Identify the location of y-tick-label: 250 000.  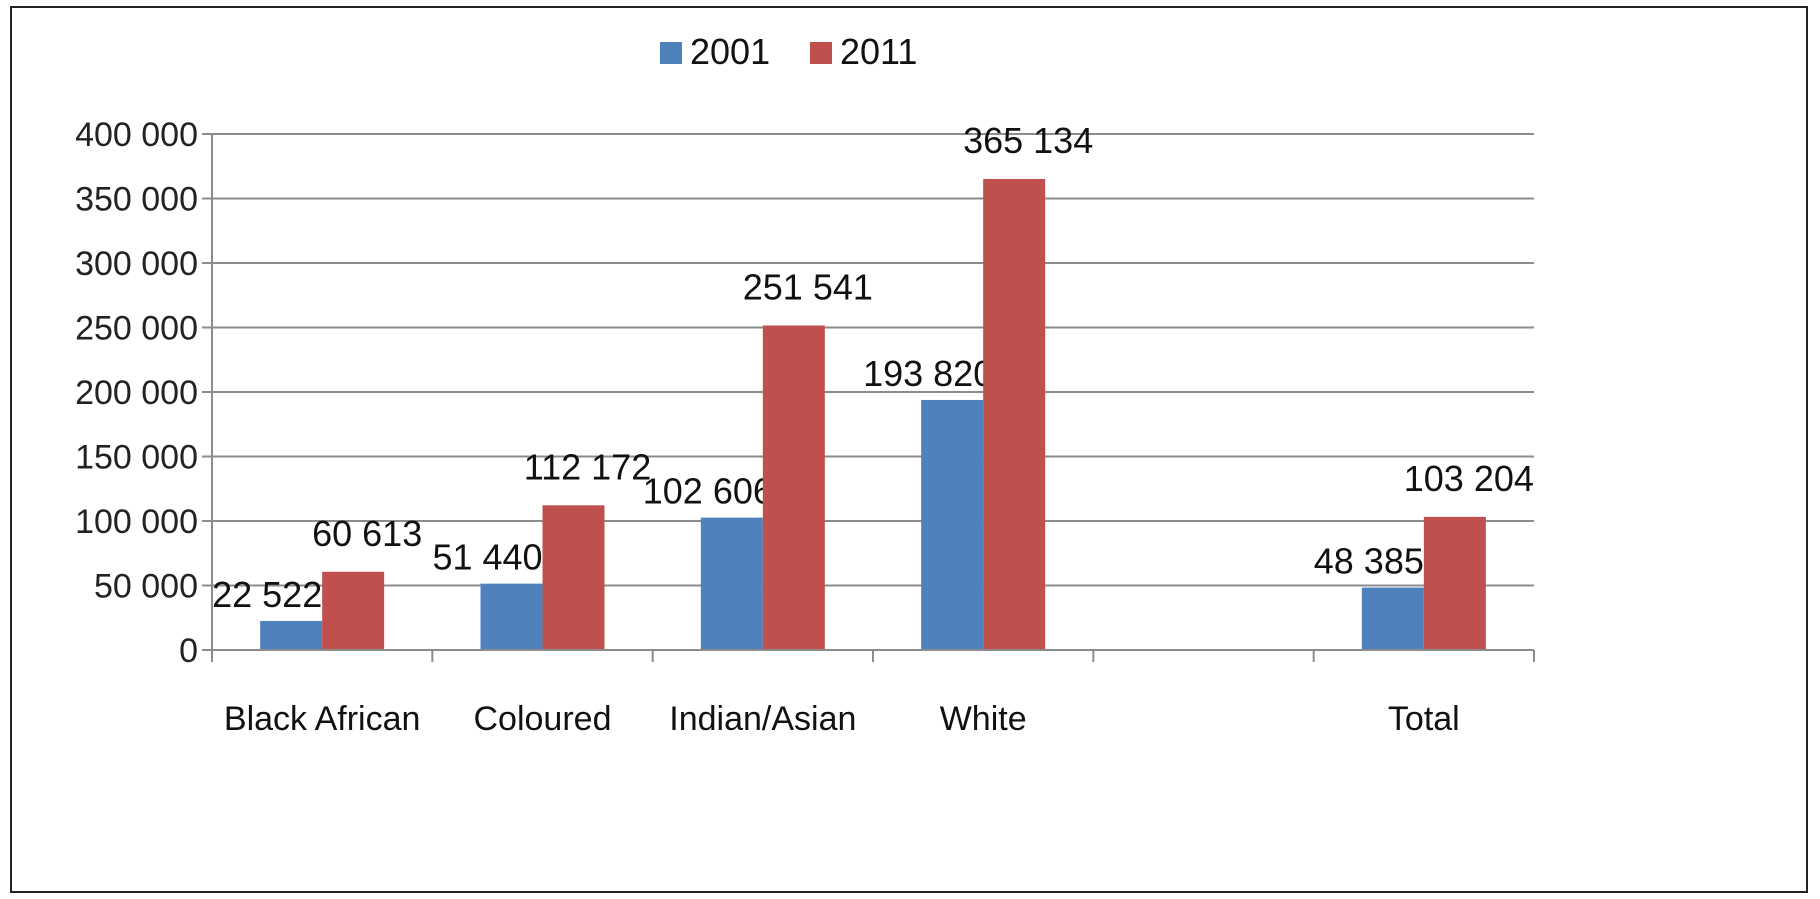
(136, 329).